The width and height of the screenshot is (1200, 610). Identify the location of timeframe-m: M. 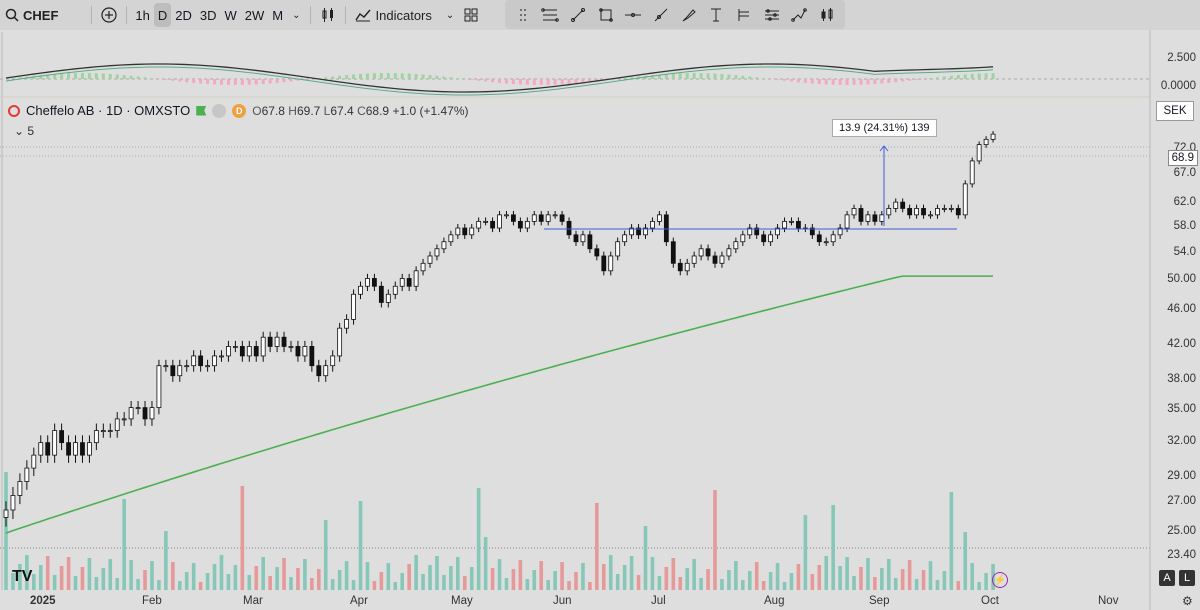
(278, 15).